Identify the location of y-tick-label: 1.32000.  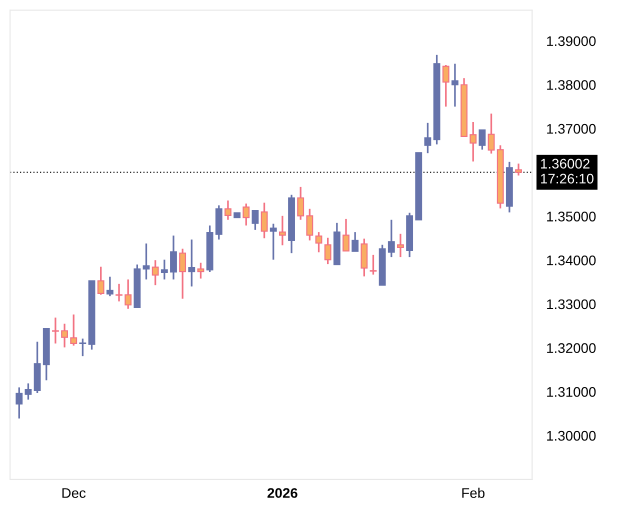
(571, 348).